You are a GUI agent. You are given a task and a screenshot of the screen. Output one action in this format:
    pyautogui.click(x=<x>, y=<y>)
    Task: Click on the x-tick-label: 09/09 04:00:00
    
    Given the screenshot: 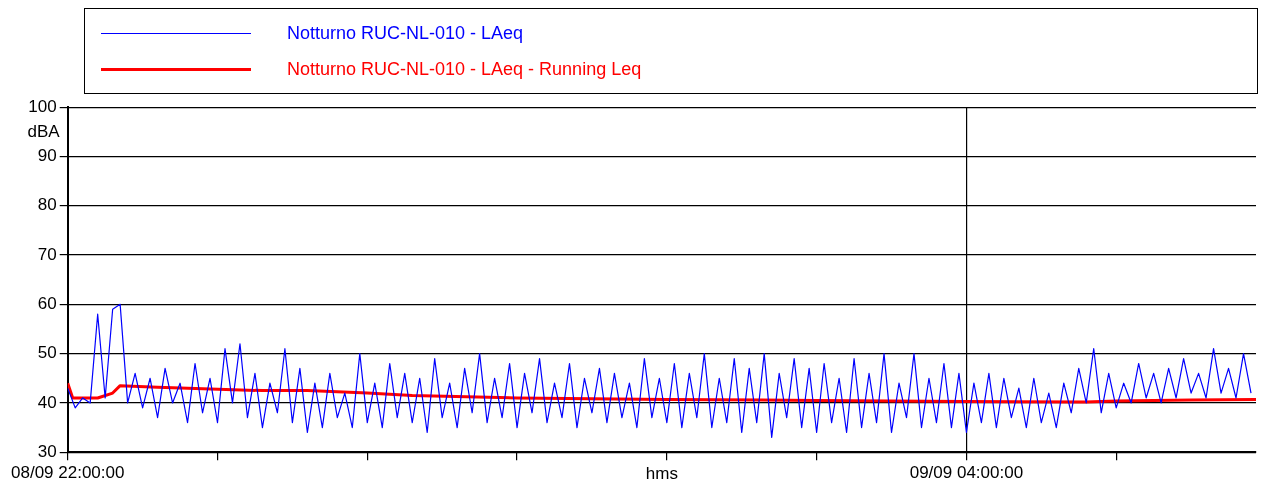 What is the action you would take?
    pyautogui.click(x=966, y=473)
    